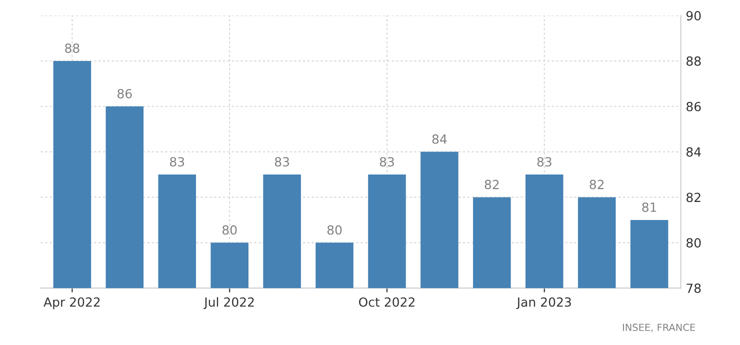 The image size is (740, 345). I want to click on data-label: 84, so click(439, 139).